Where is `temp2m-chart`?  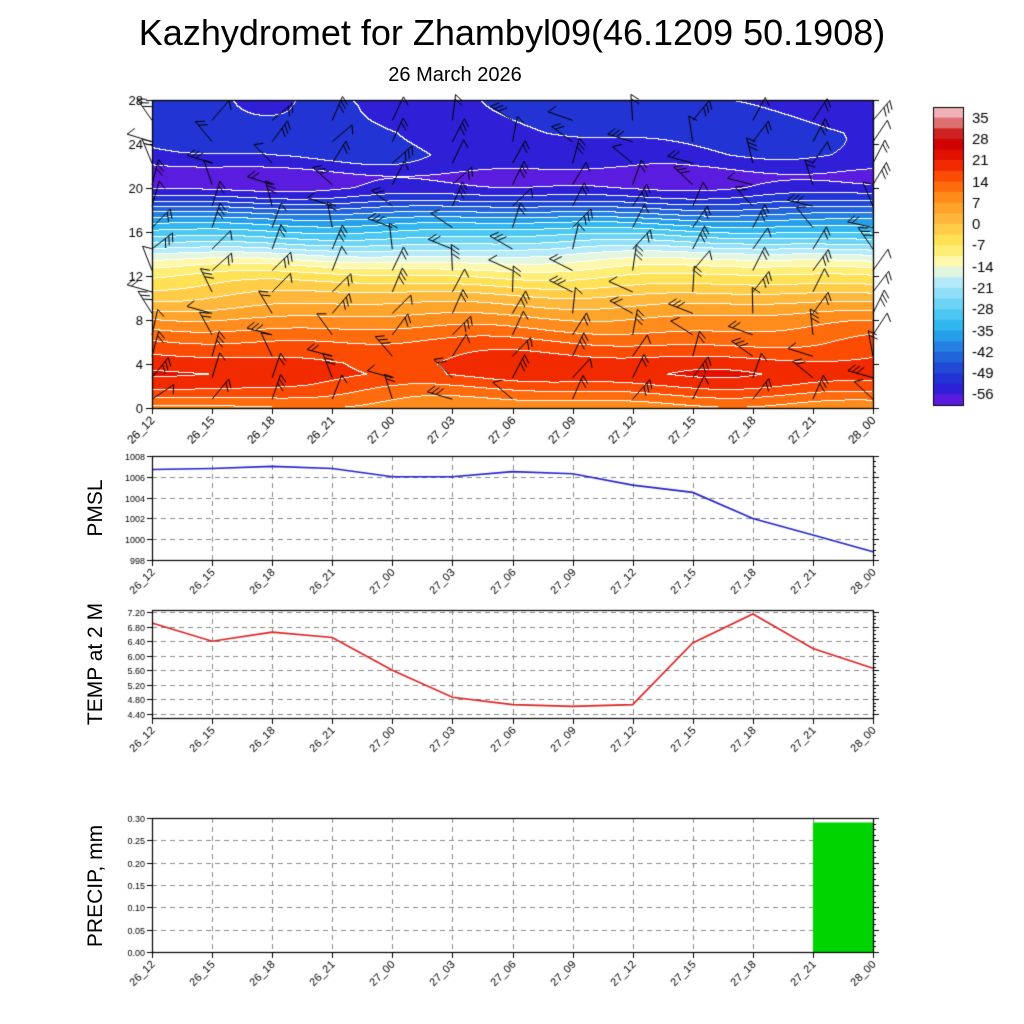
temp2m-chart is located at coordinates (500, 680).